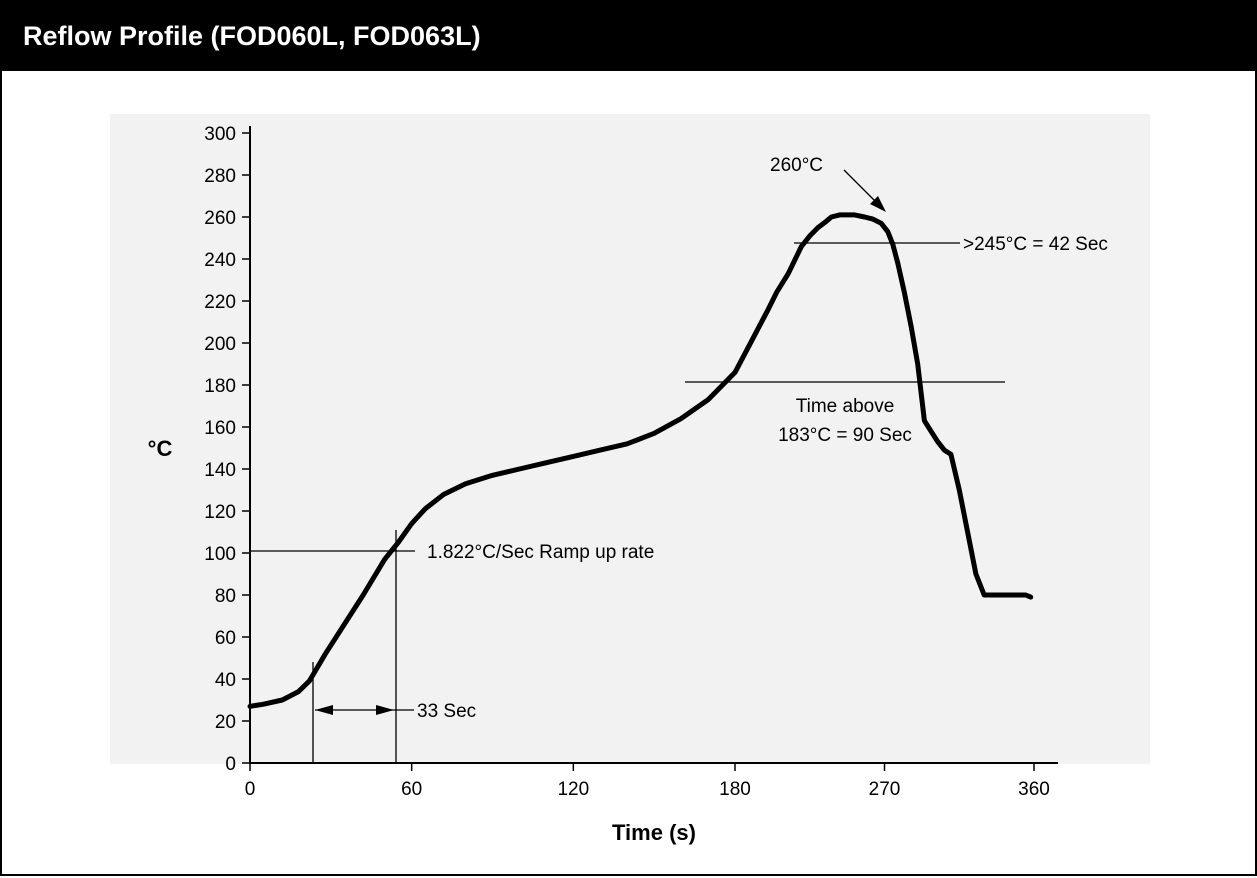 The image size is (1257, 878). I want to click on peak-temp-label: 260°C, so click(796, 165).